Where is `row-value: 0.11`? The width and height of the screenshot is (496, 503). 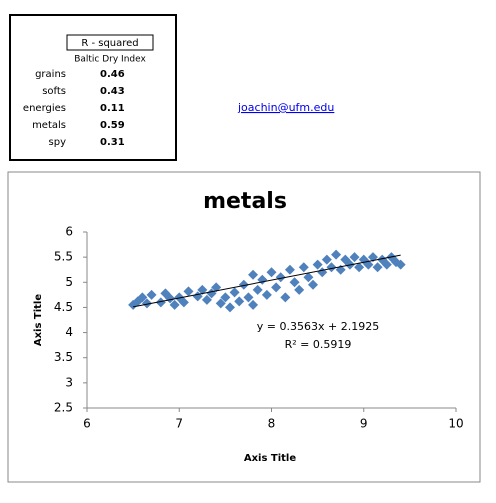 row-value: 0.11 is located at coordinates (112, 108).